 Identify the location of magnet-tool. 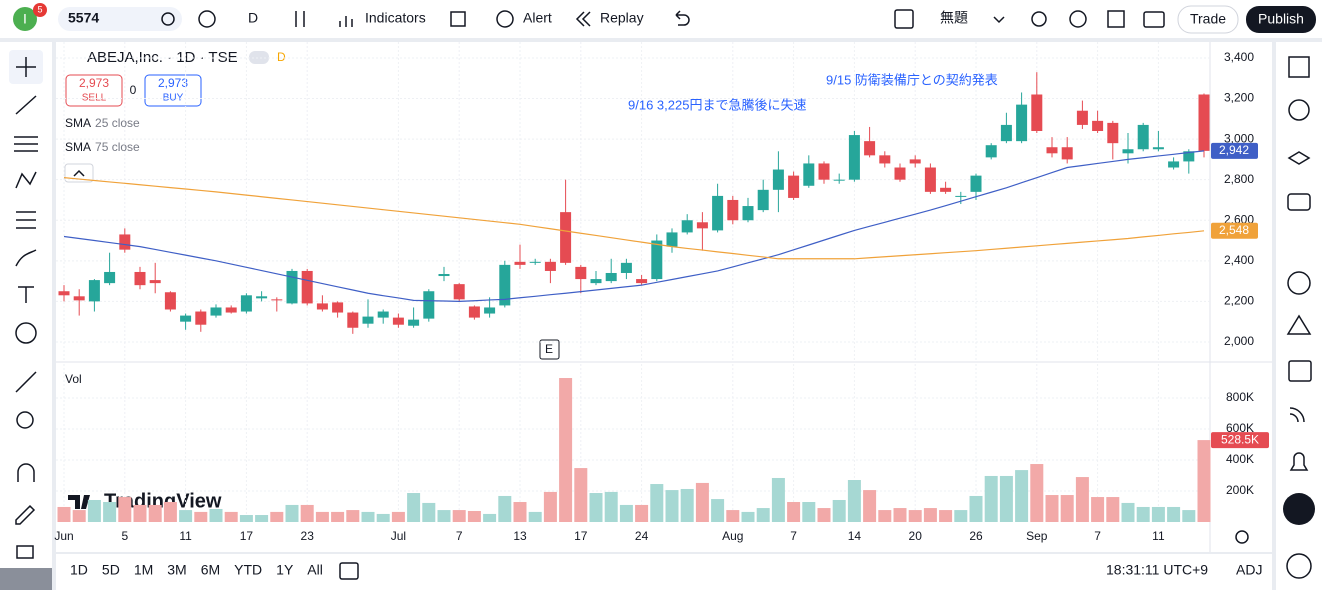
(26, 472).